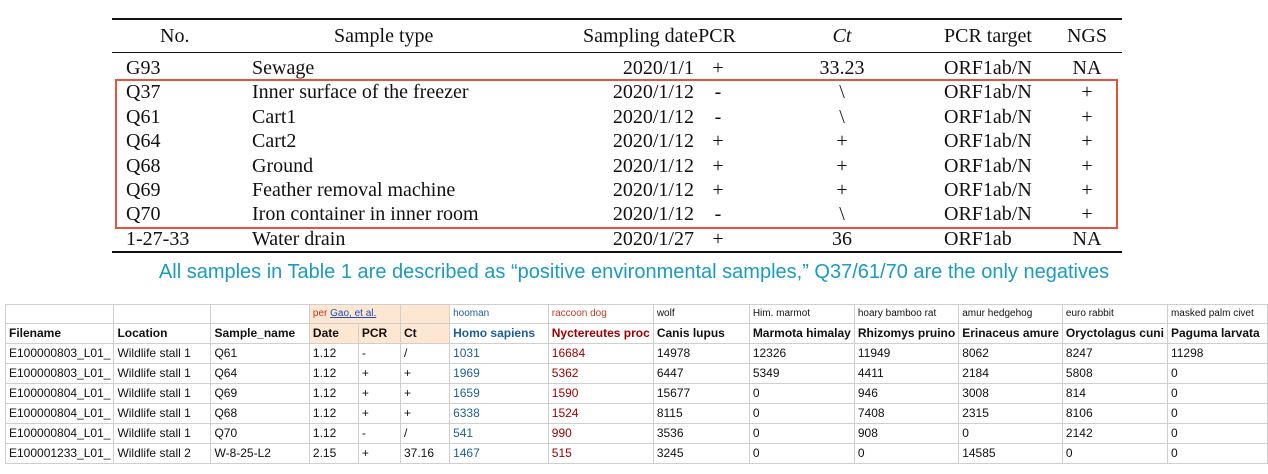 This screenshot has width=1268, height=474. I want to click on group-label: wolf, so click(701, 314).